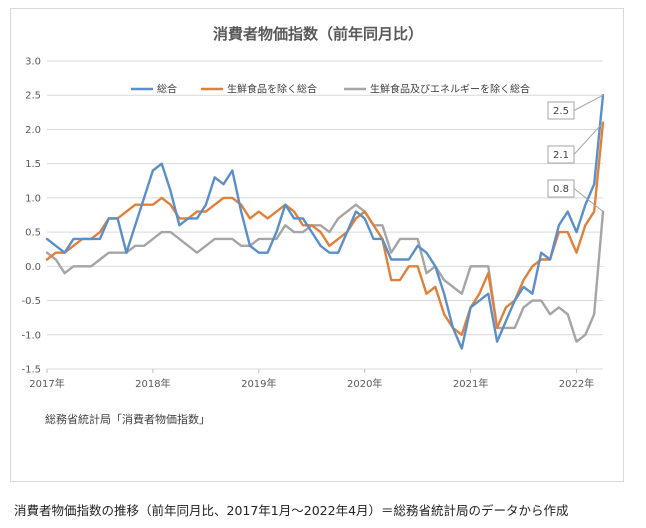 The image size is (646, 528). I want to click on x-tick-label: 2019年, so click(258, 383).